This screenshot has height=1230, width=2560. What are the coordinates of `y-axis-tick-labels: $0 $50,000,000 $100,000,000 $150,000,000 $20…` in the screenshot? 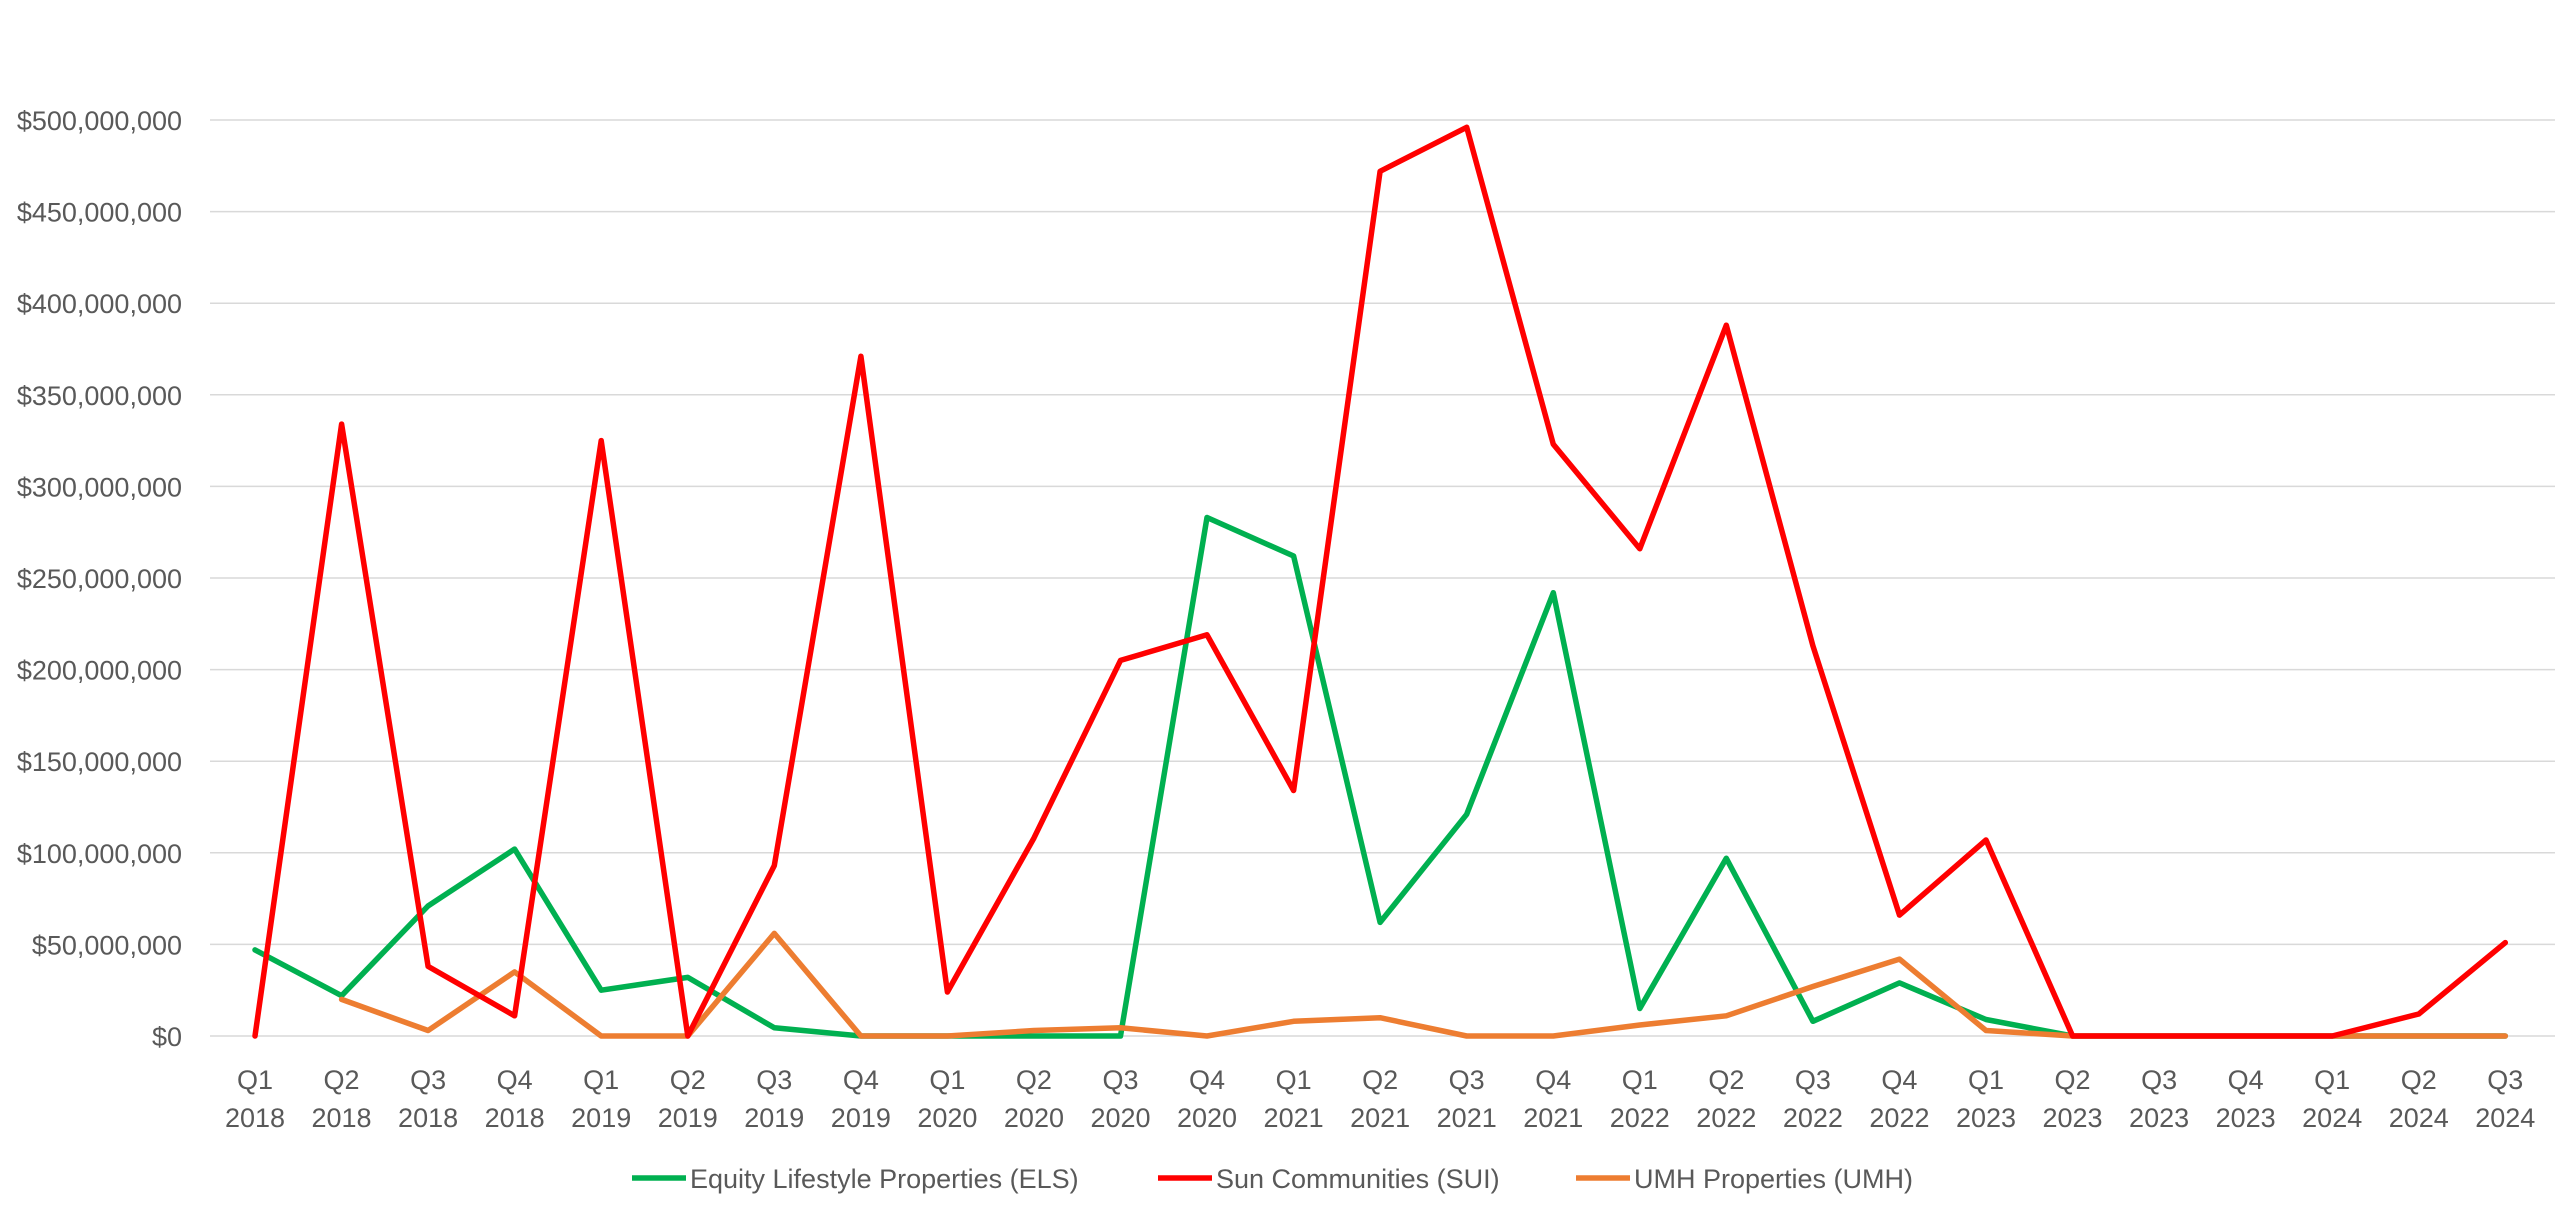 It's located at (99, 579).